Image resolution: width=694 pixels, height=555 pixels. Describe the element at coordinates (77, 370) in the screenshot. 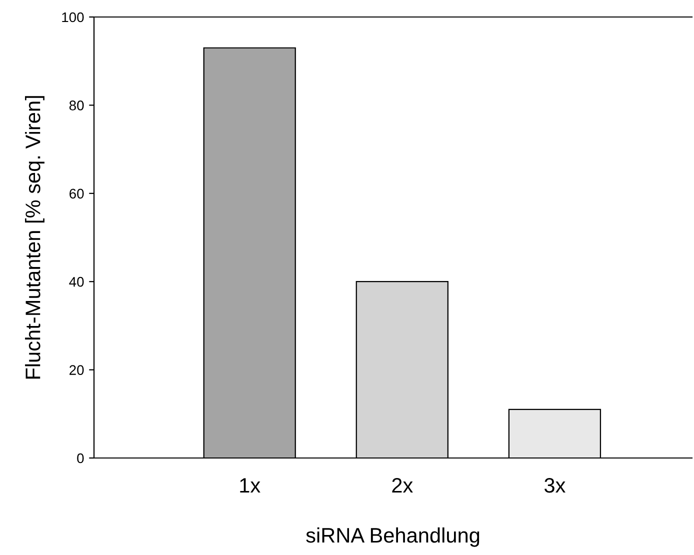

I see `y-tick-label: 20` at that location.